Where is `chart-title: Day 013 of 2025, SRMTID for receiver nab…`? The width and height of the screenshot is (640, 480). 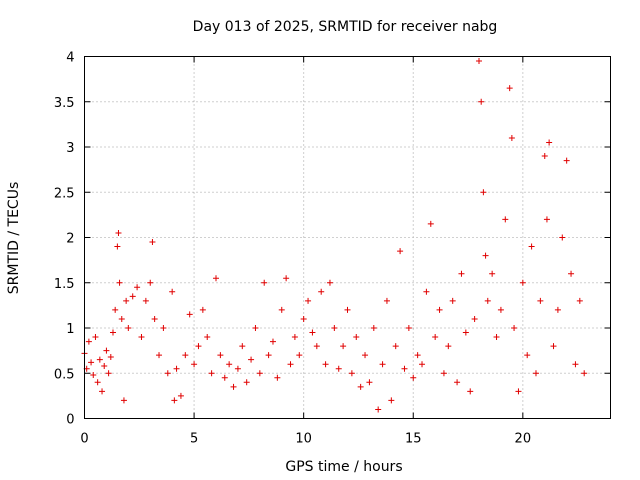 chart-title: Day 013 of 2025, SRMTID for receiver nab… is located at coordinates (345, 27).